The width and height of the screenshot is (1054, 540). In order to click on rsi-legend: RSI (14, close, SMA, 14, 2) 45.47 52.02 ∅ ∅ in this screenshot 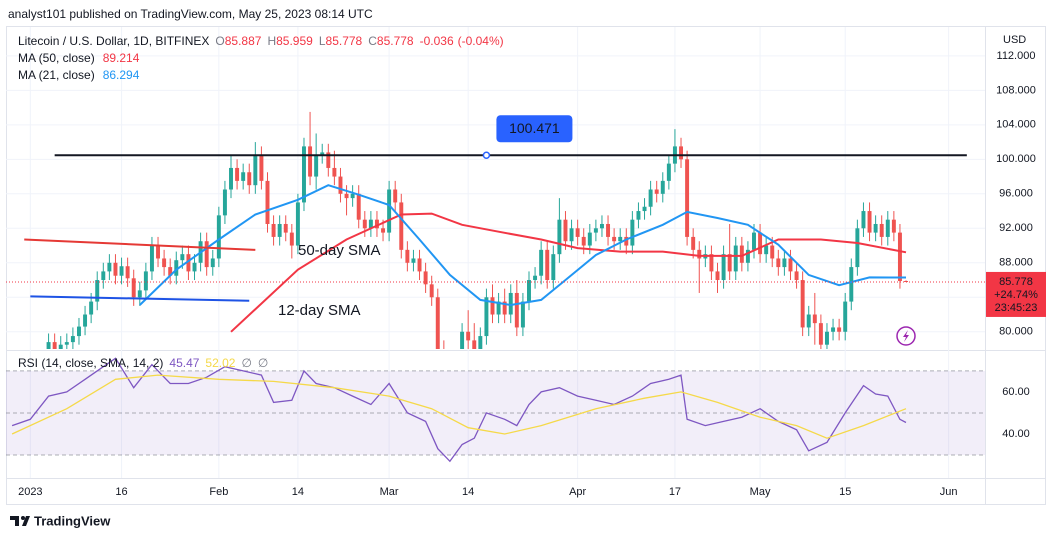, I will do `click(143, 363)`.